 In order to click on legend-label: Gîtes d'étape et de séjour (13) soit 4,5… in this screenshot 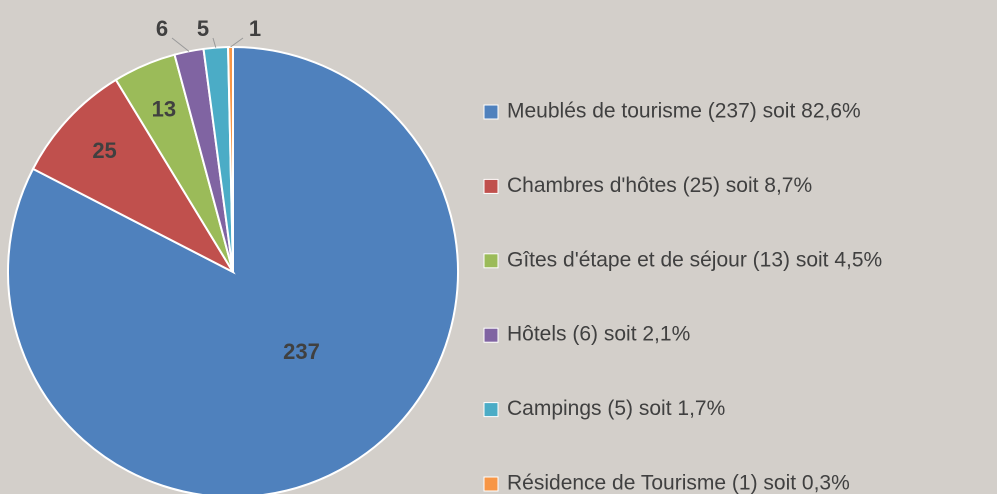, I will do `click(694, 259)`.